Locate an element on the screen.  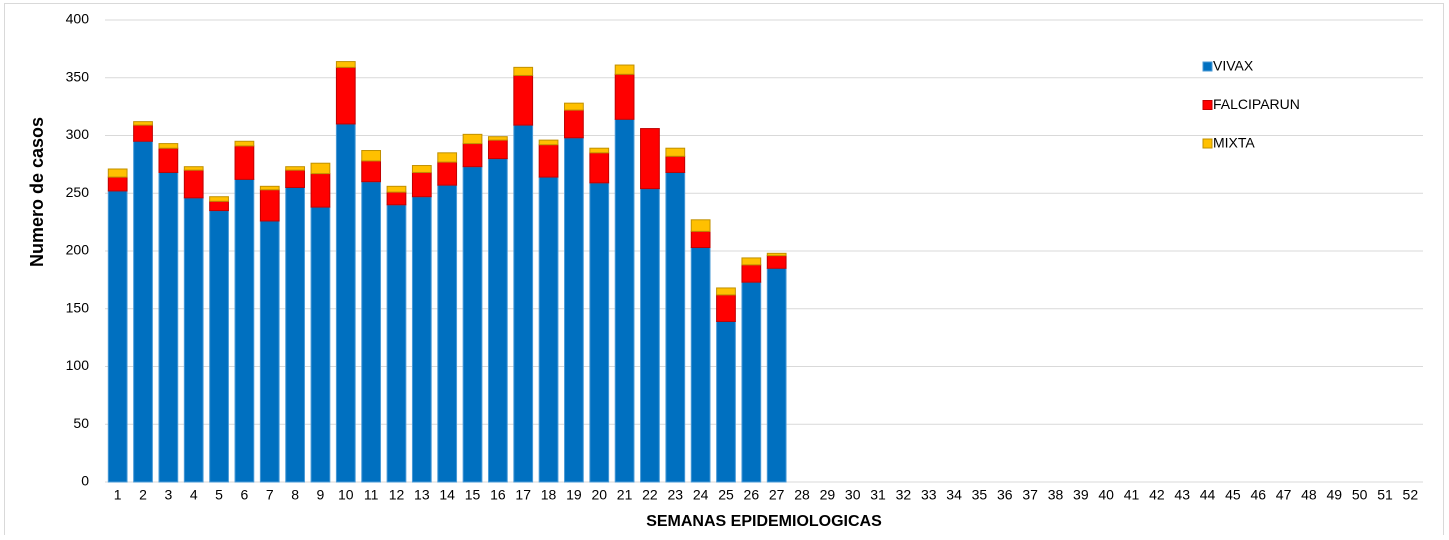
y-tick-label: 150 is located at coordinates (78, 307).